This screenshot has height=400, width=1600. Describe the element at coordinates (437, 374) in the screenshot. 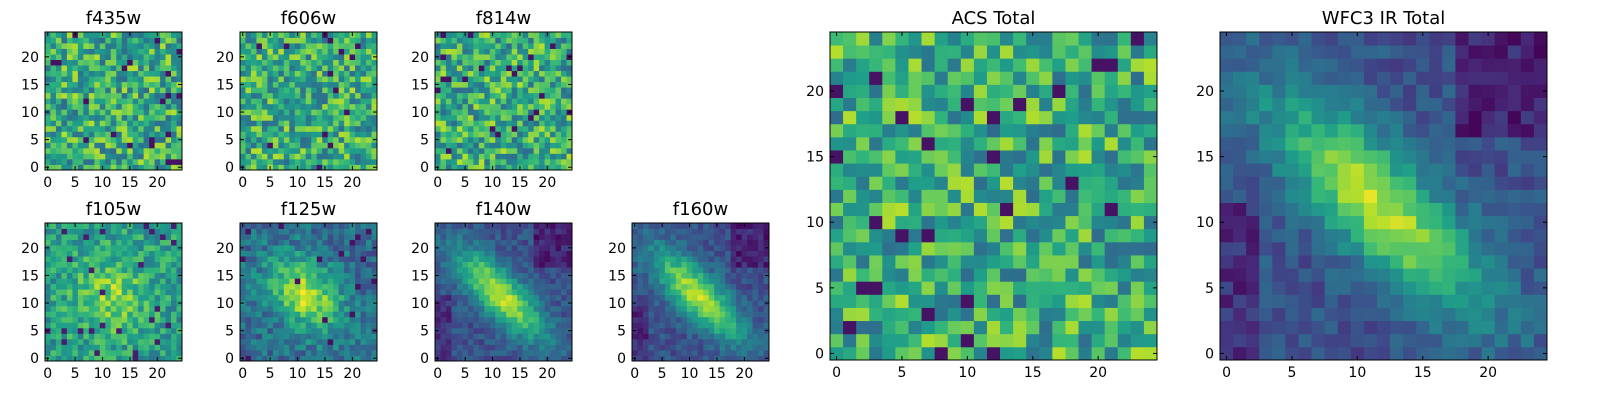

I see `x-tick-label: 0` at that location.